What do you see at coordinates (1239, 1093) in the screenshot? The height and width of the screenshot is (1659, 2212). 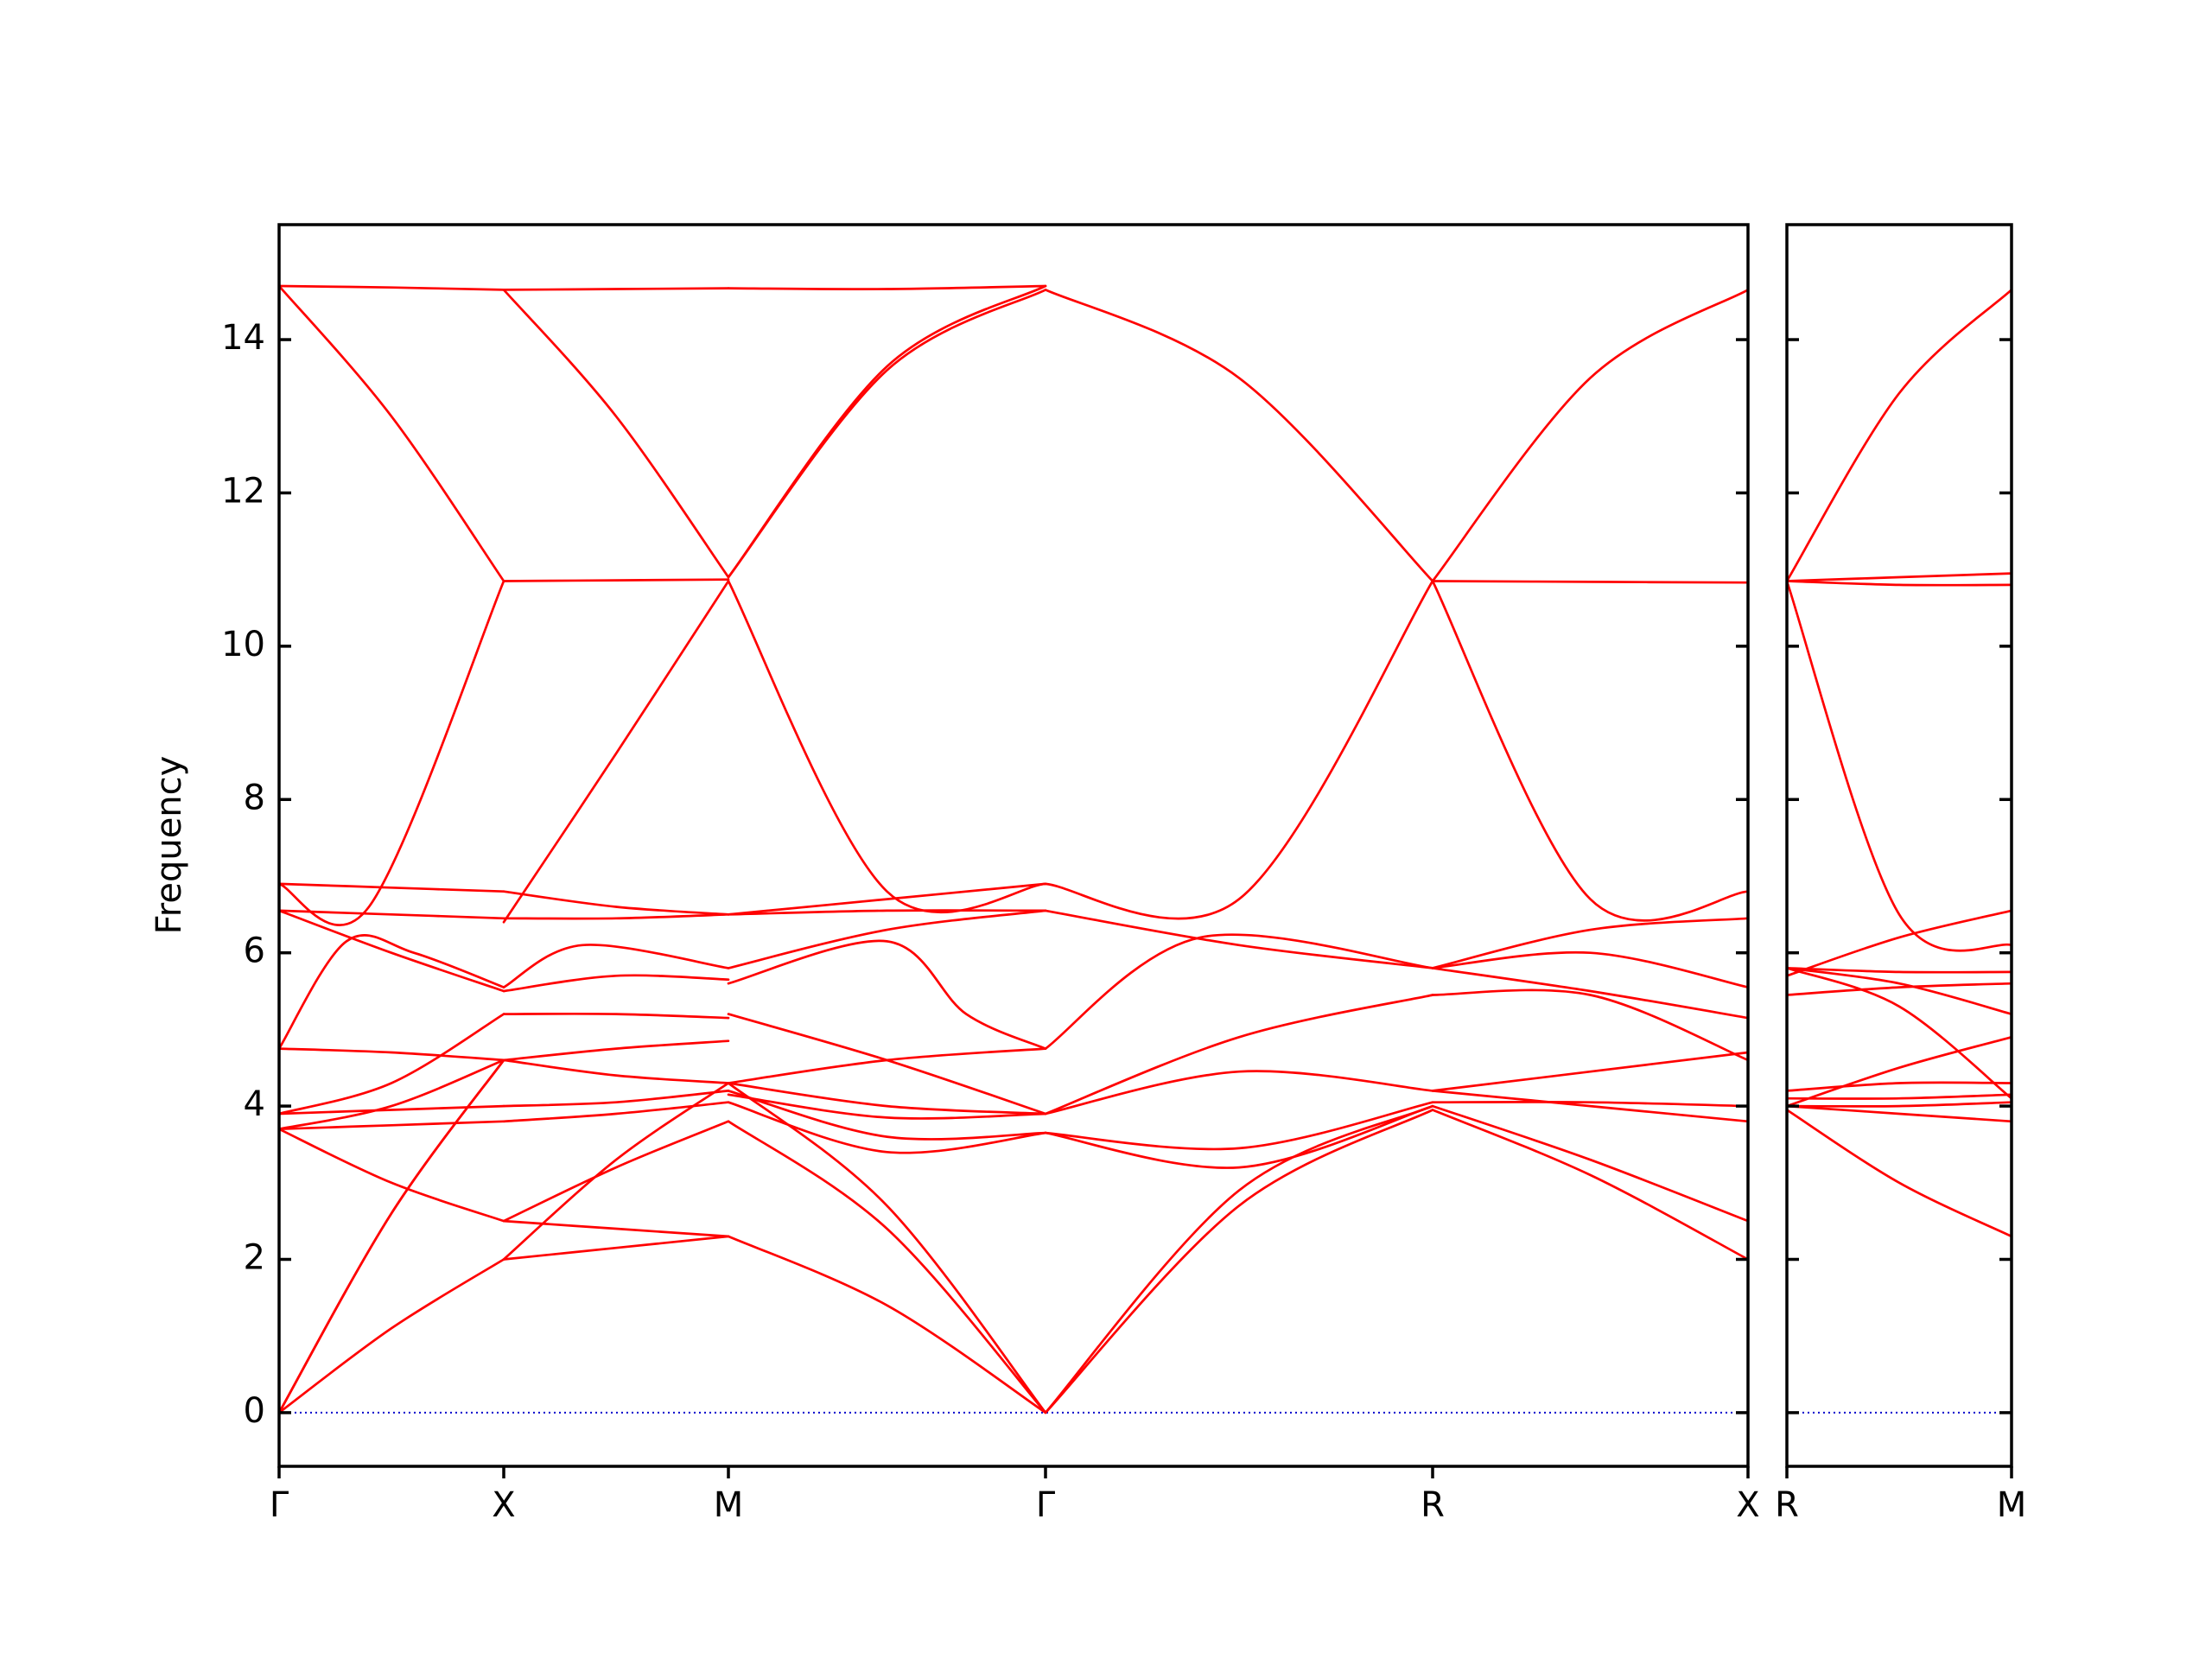 I see `band-line-main-Γ-R-4` at bounding box center [1239, 1093].